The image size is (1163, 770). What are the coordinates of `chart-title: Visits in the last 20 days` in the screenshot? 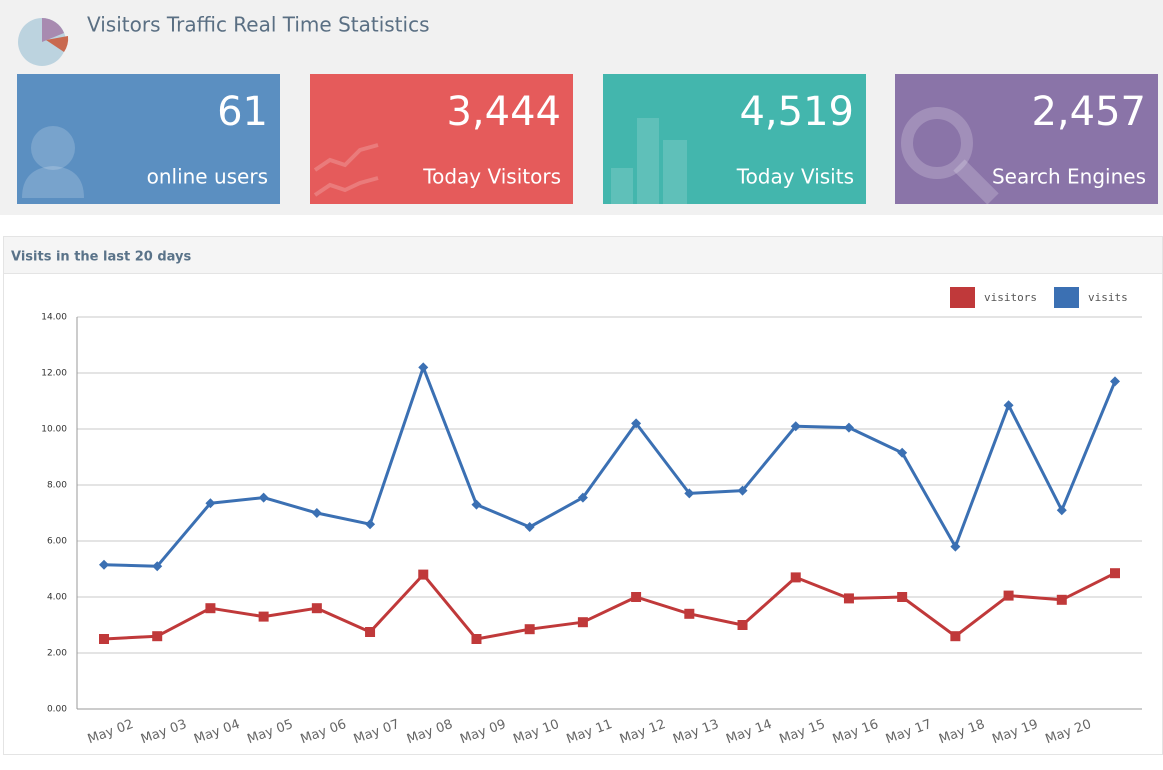 It's located at (101, 257).